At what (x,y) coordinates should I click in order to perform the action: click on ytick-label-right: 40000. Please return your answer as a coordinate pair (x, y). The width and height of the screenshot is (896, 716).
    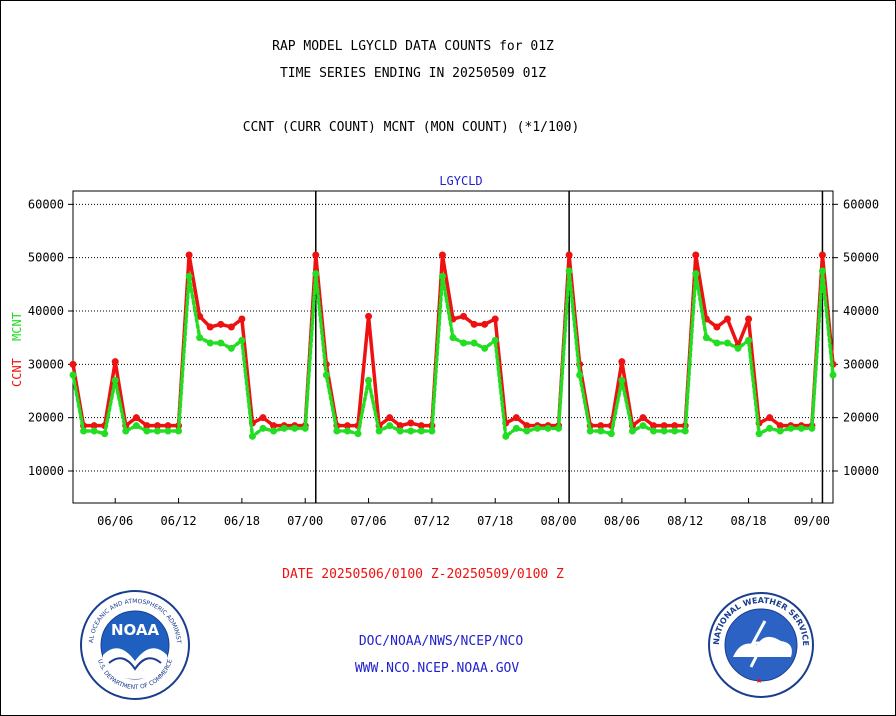
    Looking at the image, I should click on (861, 311).